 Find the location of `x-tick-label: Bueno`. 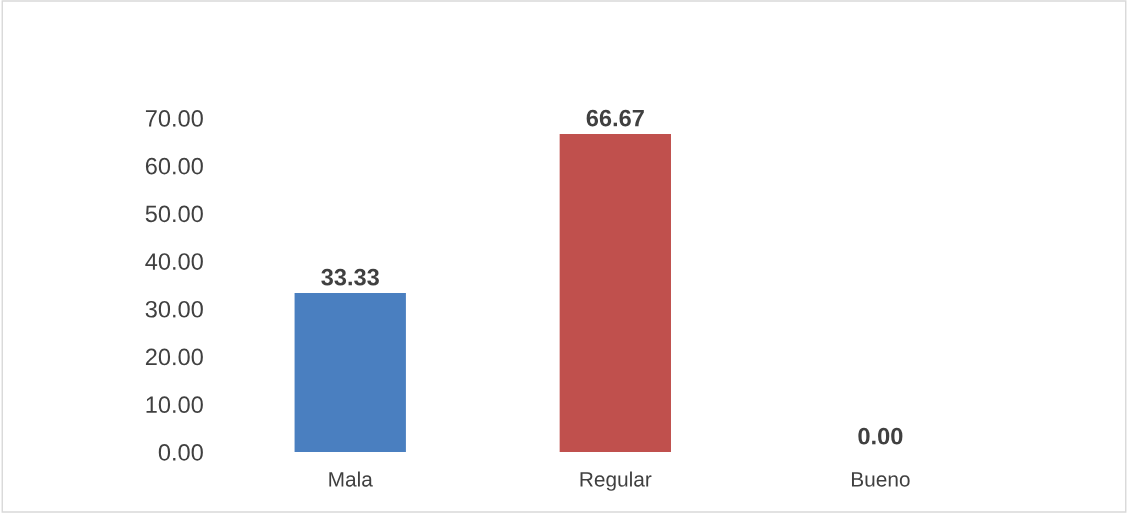

x-tick-label: Bueno is located at coordinates (880, 479).